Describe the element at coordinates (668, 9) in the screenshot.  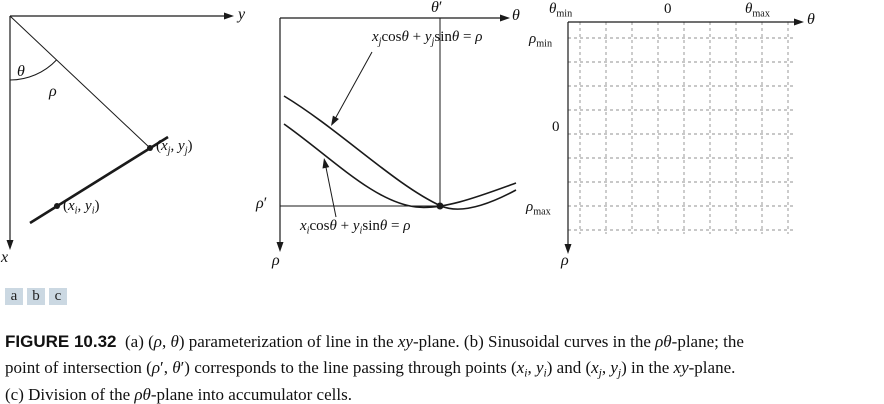
I see `panel-c-zero-top-label: 0` at that location.